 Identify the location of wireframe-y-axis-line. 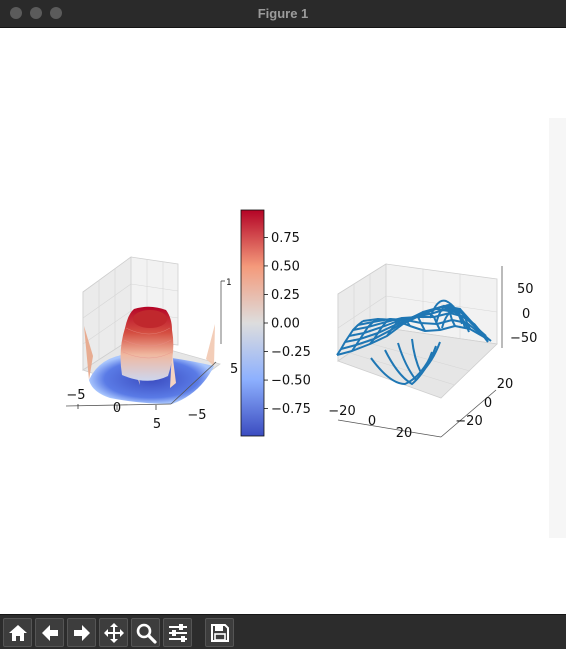
(468, 413).